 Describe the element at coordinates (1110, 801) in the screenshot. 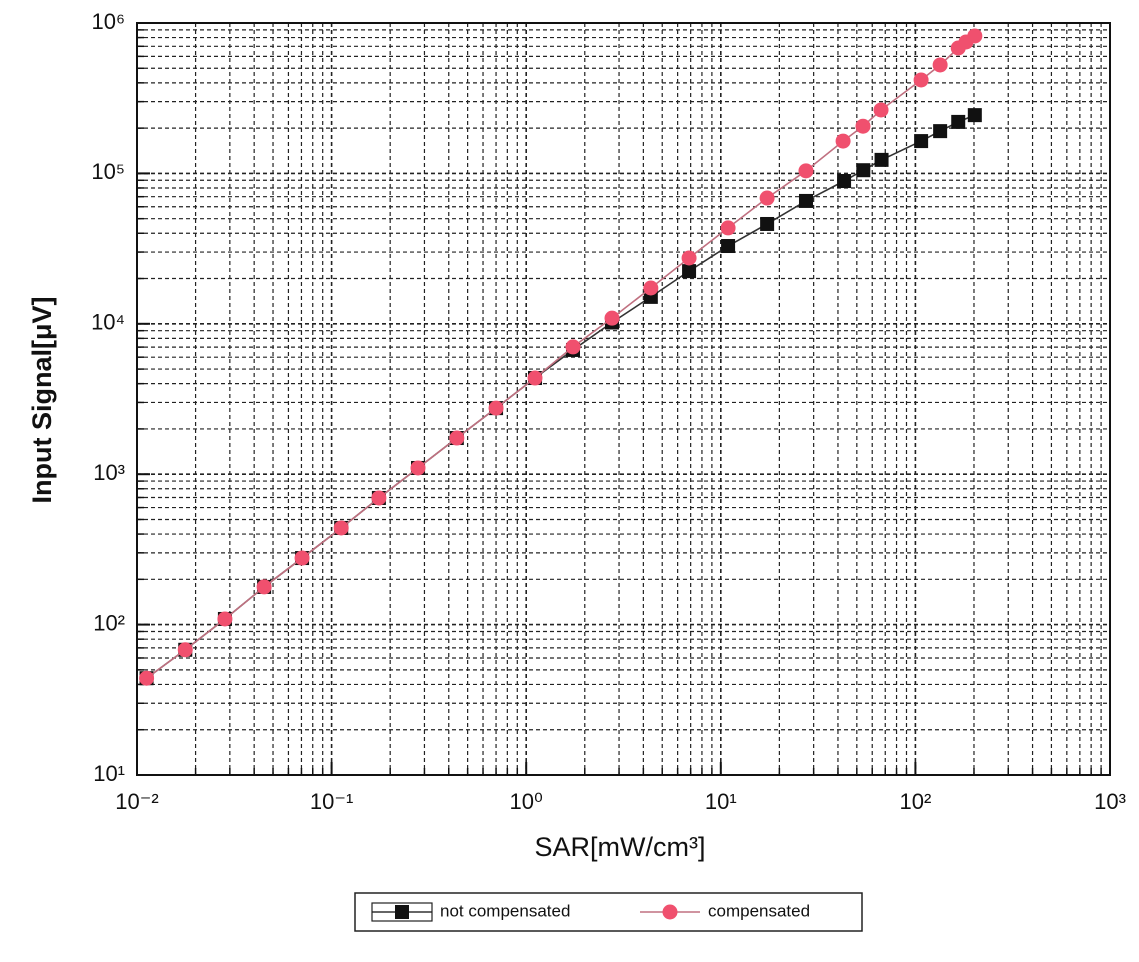

I see `x-tick-label: 10³` at that location.